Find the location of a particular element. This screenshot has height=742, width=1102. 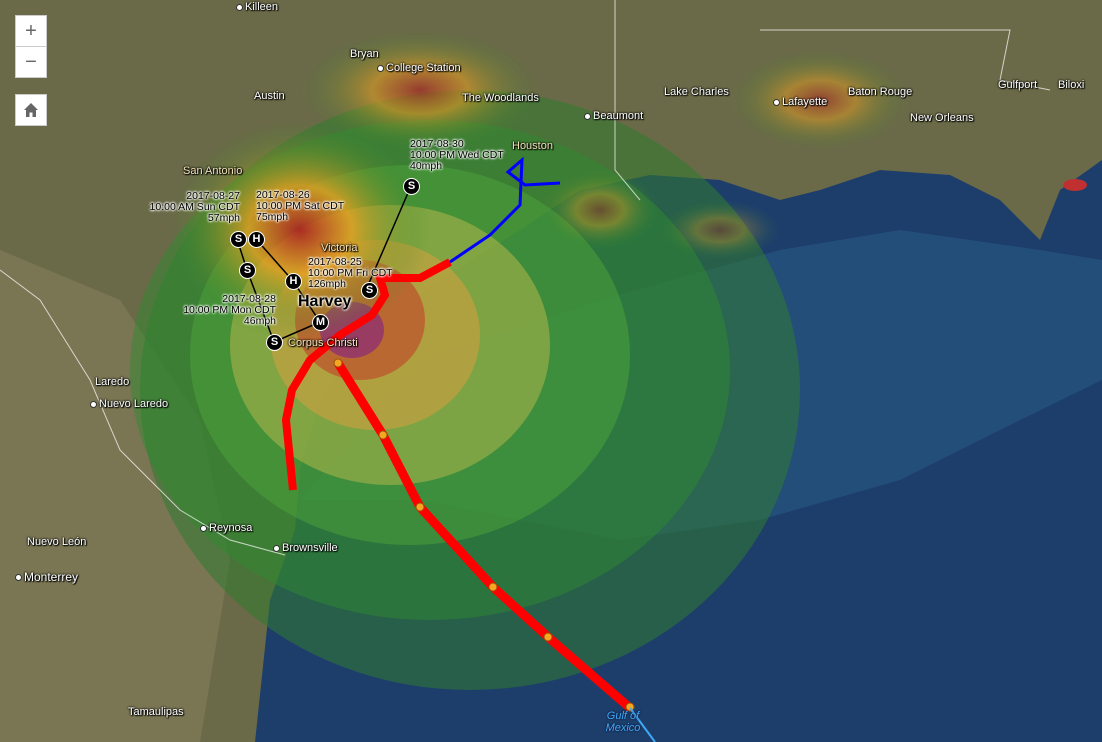

forecast-points is located at coordinates (484, 535).